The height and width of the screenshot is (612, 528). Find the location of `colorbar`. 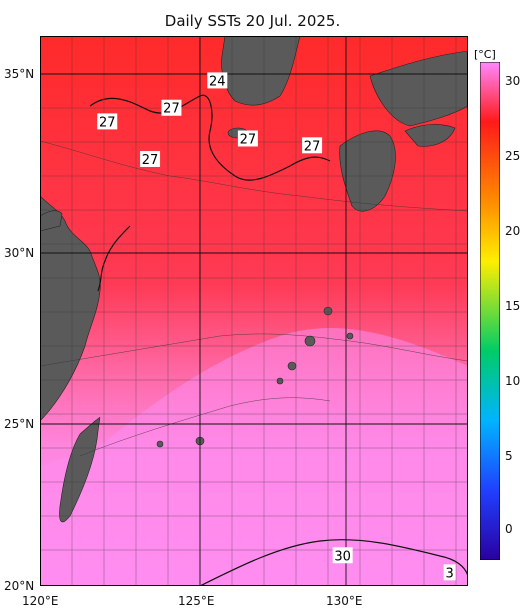

colorbar is located at coordinates (490, 311).